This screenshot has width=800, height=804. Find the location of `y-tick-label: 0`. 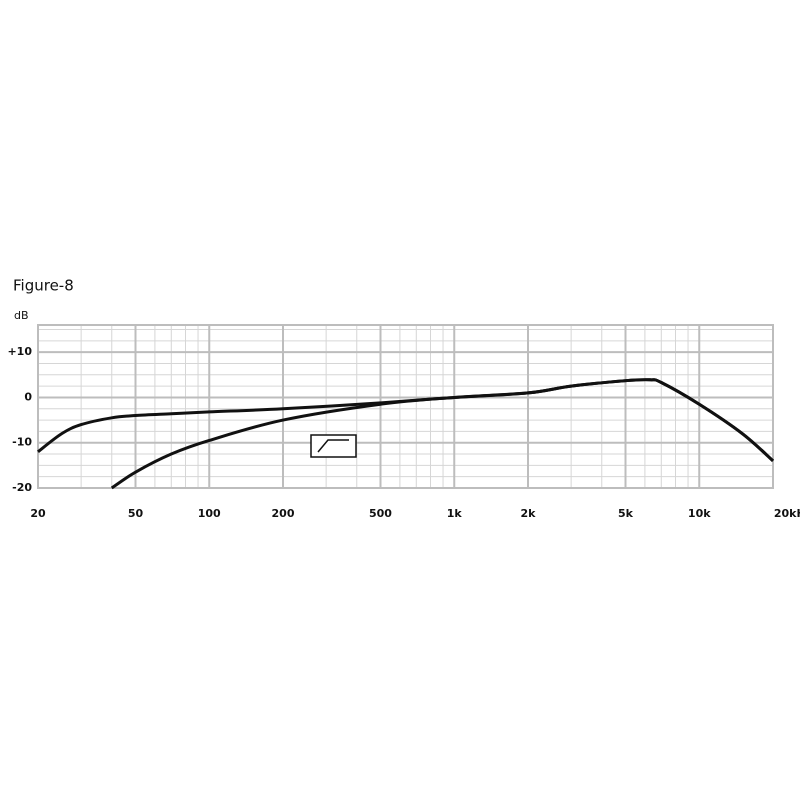

y-tick-label: 0 is located at coordinates (28, 396).